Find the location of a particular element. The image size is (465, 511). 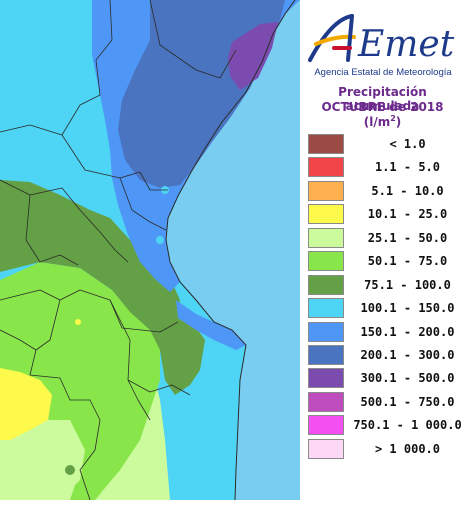

zone-25-50-inner is located at coordinates (50, 460).